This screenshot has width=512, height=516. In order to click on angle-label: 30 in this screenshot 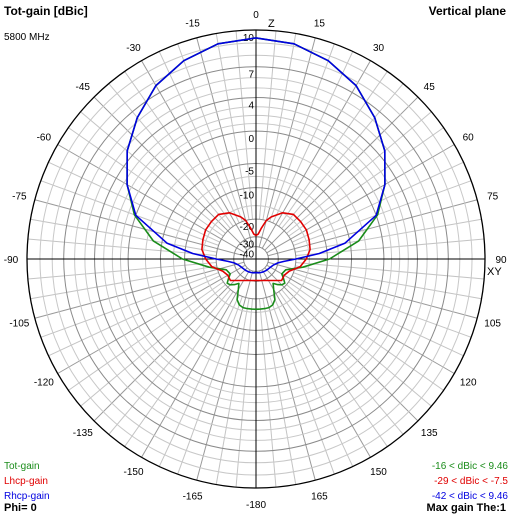, I will do `click(379, 48)`.